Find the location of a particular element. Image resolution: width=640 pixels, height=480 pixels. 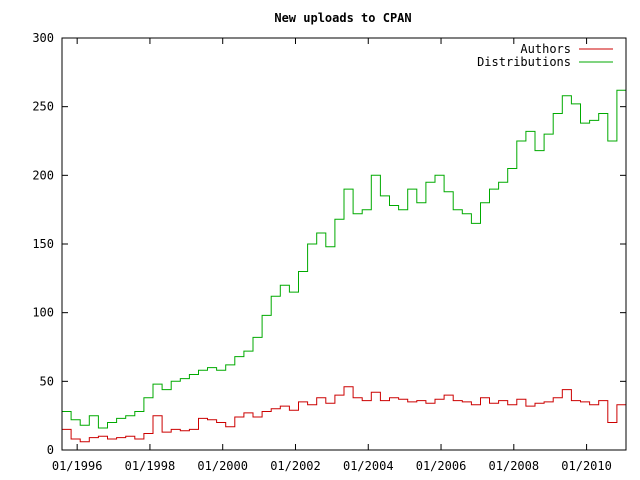

x-tick-label: 01/2008 is located at coordinates (514, 466).